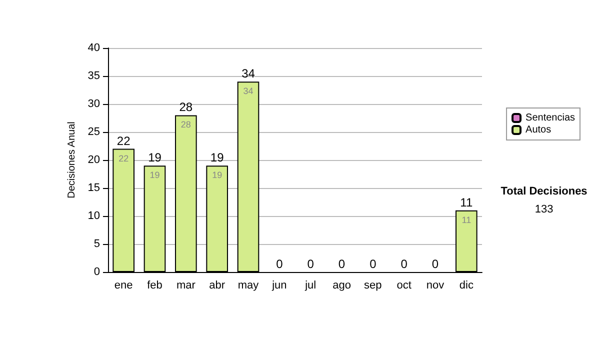 This screenshot has width=600, height=340. I want to click on text: Total Decisiones, so click(544, 192).